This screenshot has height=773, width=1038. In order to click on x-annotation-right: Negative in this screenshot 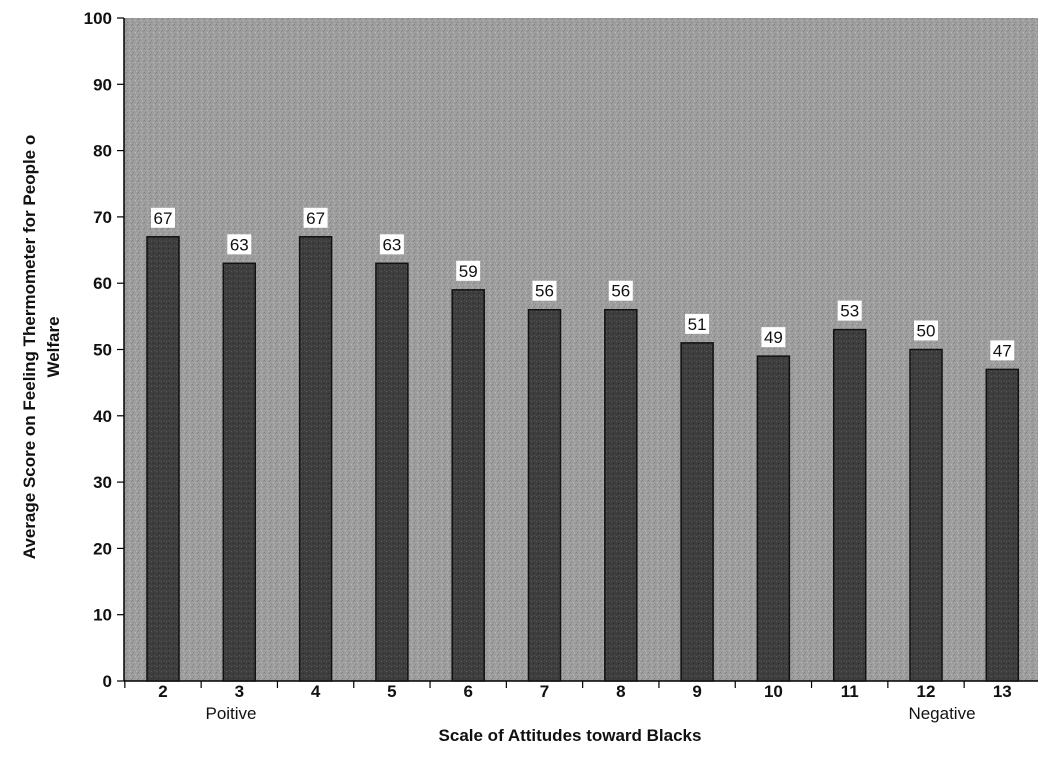, I will do `click(941, 713)`.